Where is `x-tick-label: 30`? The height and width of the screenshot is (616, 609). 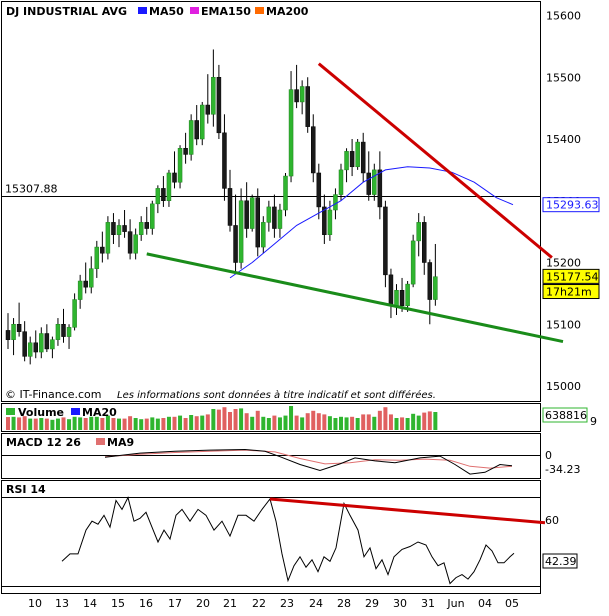
x-tick-label: 30 is located at coordinates (400, 603).